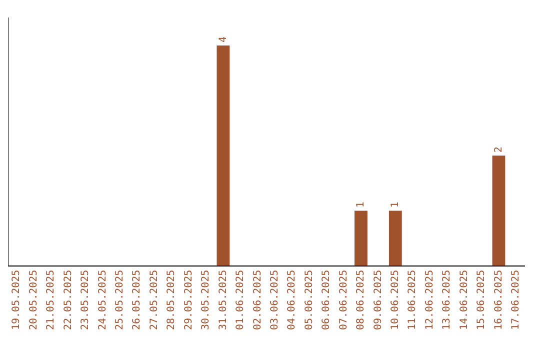 This screenshot has width=540, height=340. What do you see at coordinates (498, 149) in the screenshot?
I see `data-label: 2` at bounding box center [498, 149].